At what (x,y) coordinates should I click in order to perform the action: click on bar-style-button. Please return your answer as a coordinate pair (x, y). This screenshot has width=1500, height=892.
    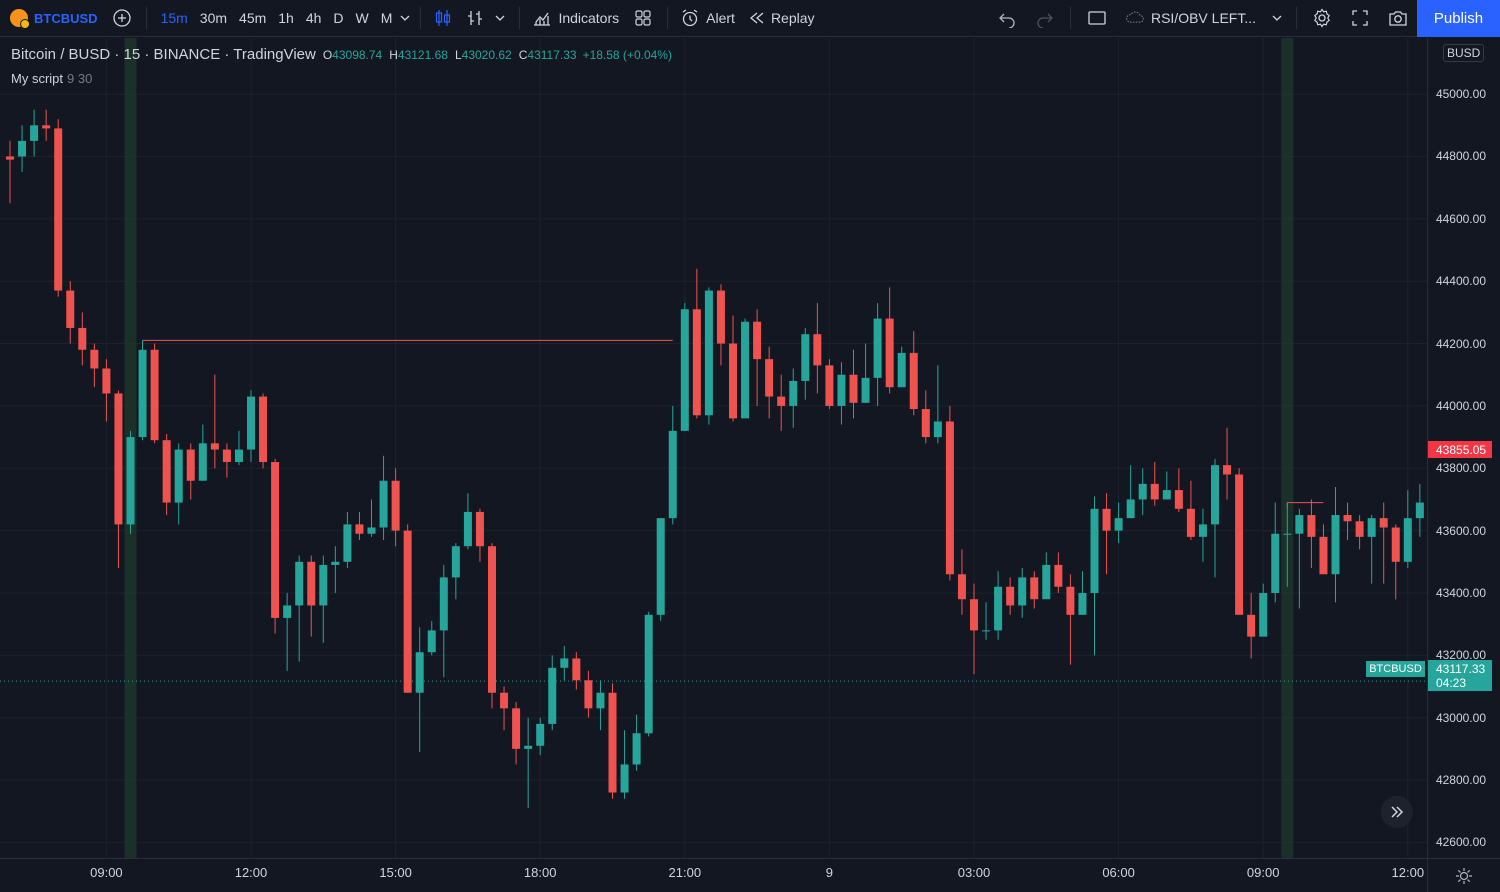
    Looking at the image, I should click on (486, 18).